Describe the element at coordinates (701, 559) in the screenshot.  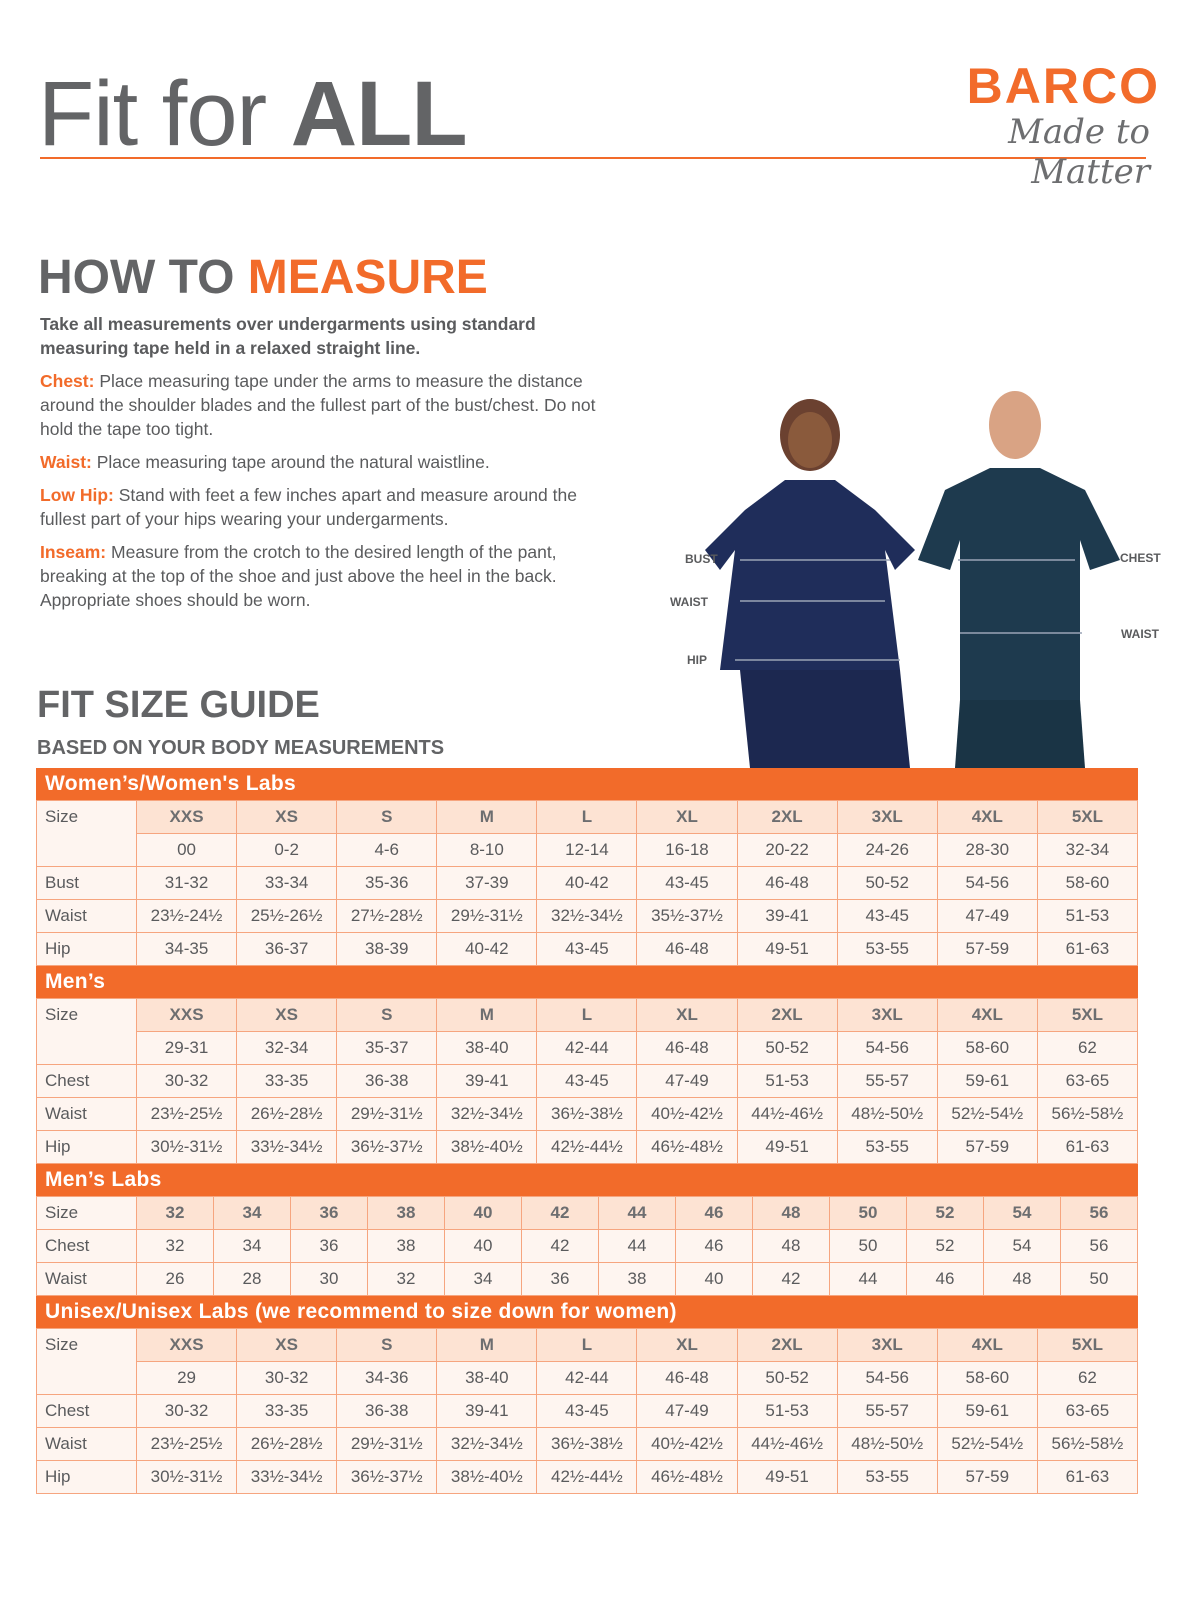
I see `bust-label: BUST` at that location.